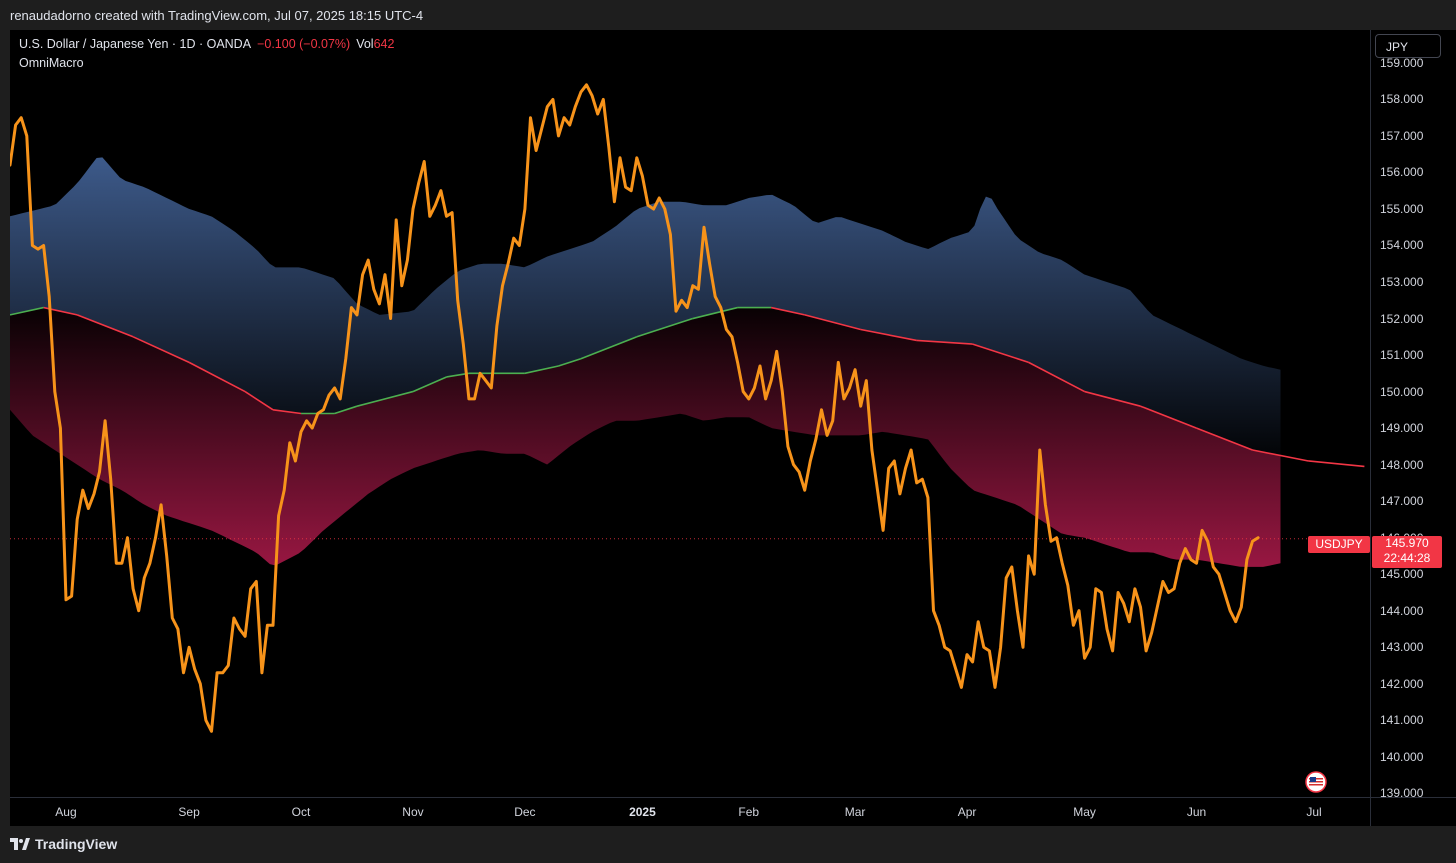  Describe the element at coordinates (1402, 756) in the screenshot. I see `price-tick-label: 140.000` at that location.